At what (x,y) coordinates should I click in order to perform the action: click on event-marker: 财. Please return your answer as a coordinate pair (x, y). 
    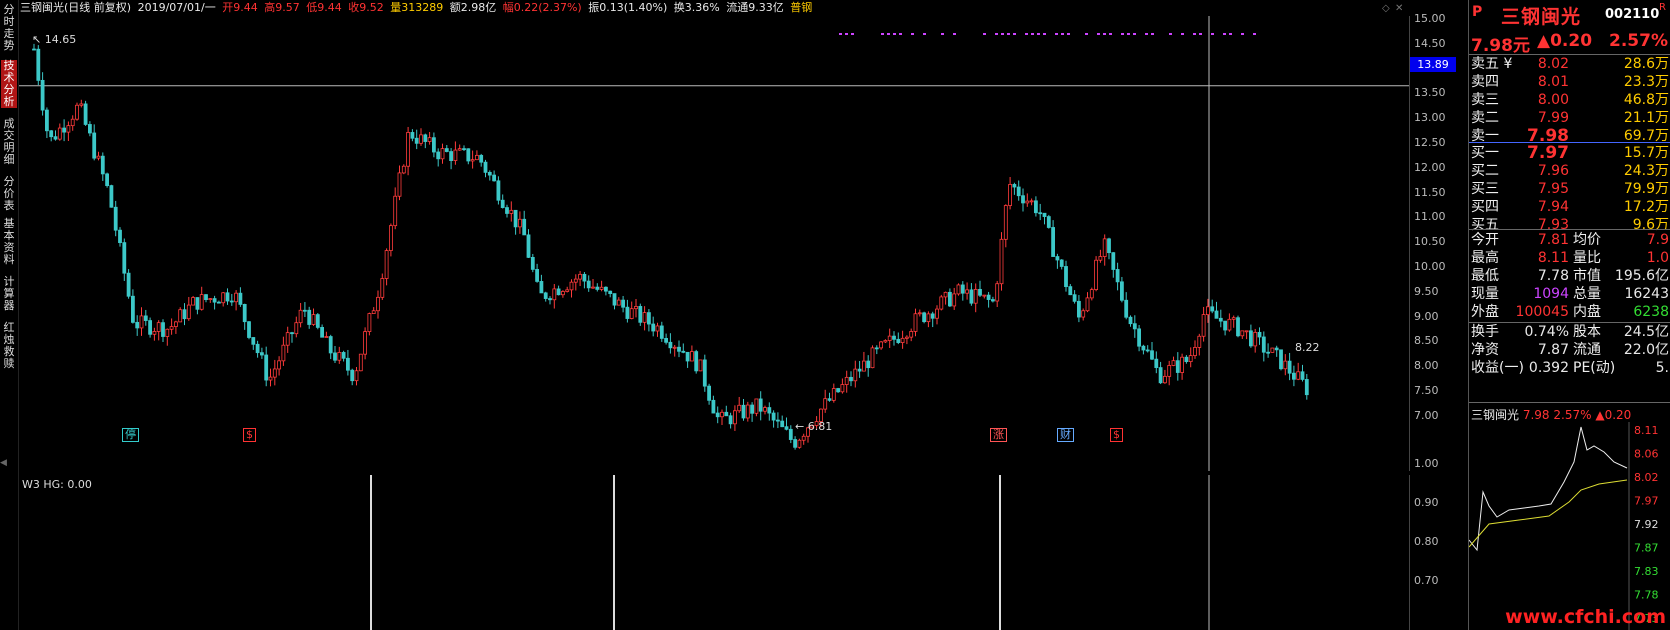
    Looking at the image, I should click on (1065, 435).